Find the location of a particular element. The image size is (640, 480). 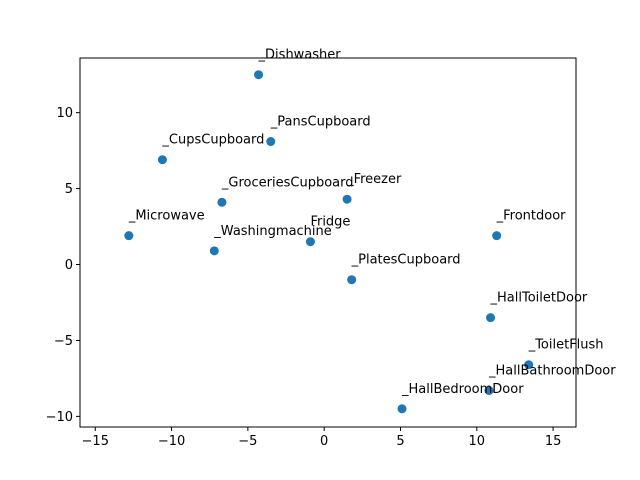

x-tick-label: 0 is located at coordinates (324, 441).